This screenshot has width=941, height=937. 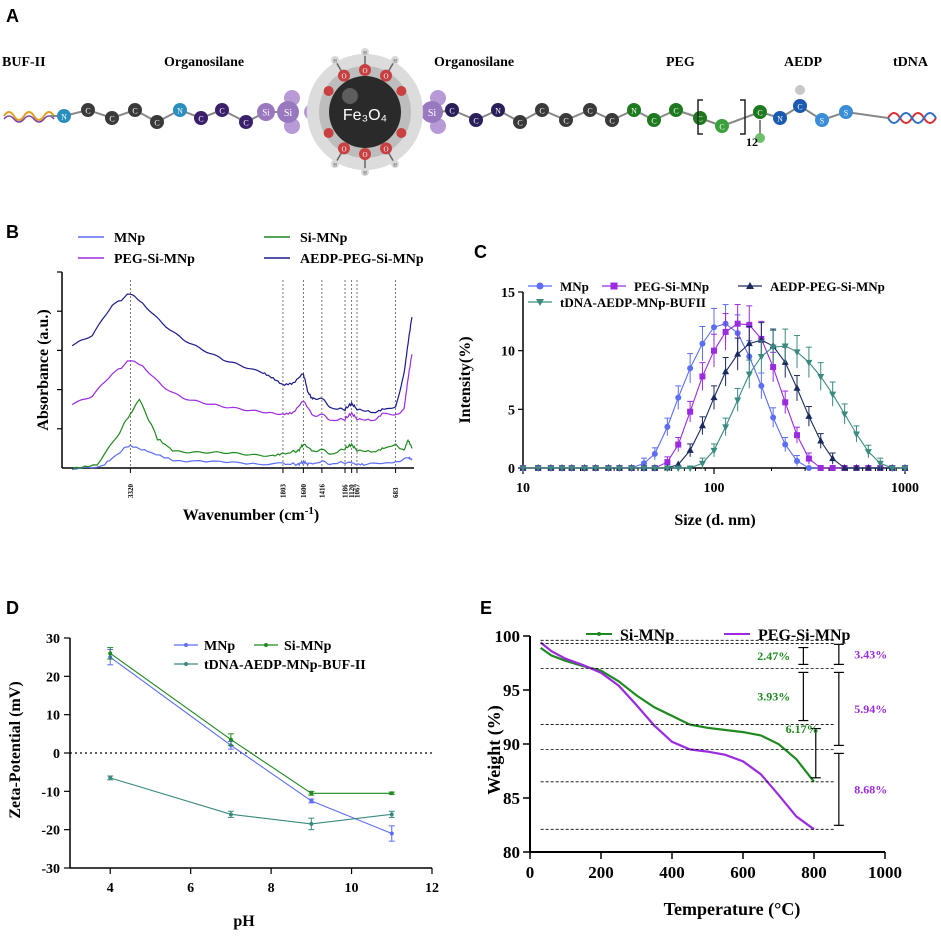 What do you see at coordinates (647, 635) in the screenshot?
I see `e-legend-si-mnp: Si-MNp` at bounding box center [647, 635].